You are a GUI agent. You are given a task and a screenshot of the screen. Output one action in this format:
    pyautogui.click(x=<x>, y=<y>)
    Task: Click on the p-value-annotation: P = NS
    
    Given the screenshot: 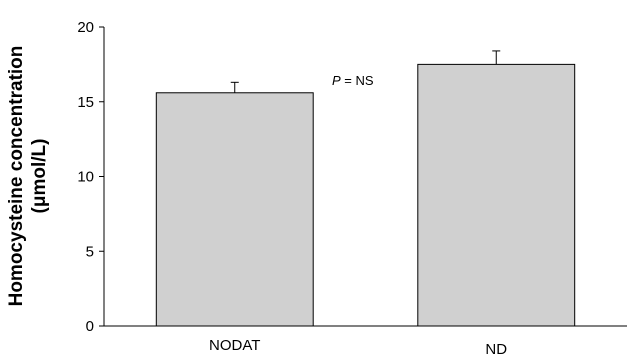 What is the action you would take?
    pyautogui.click(x=353, y=80)
    